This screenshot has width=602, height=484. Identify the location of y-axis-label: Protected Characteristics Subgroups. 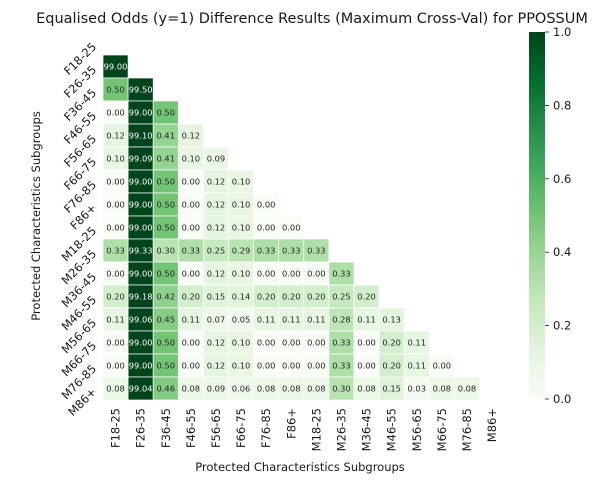
(36, 216).